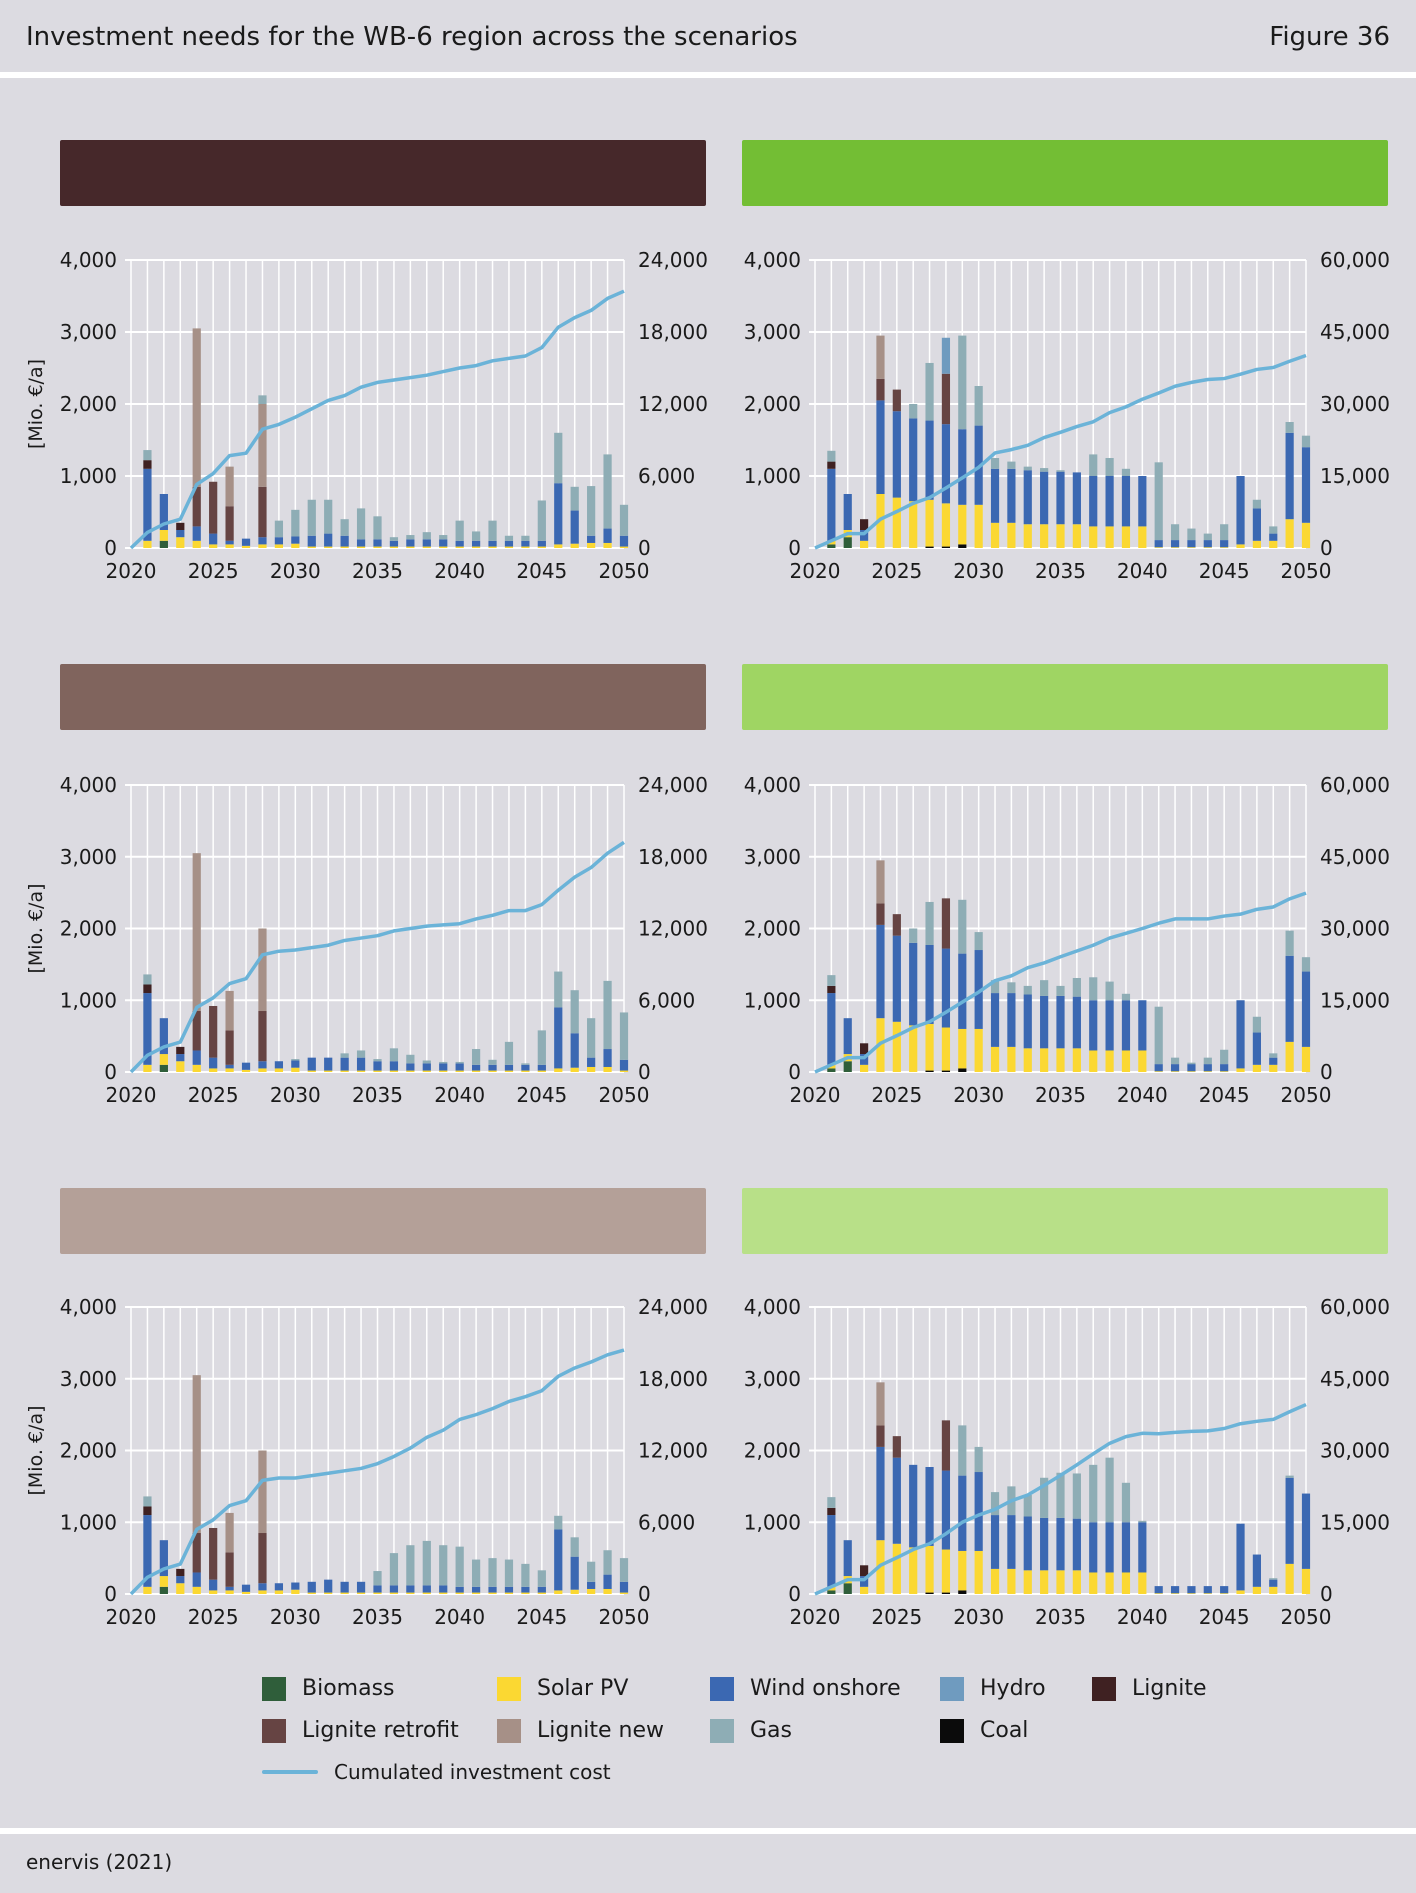  What do you see at coordinates (708, 1831) in the screenshot?
I see `footer-rule` at bounding box center [708, 1831].